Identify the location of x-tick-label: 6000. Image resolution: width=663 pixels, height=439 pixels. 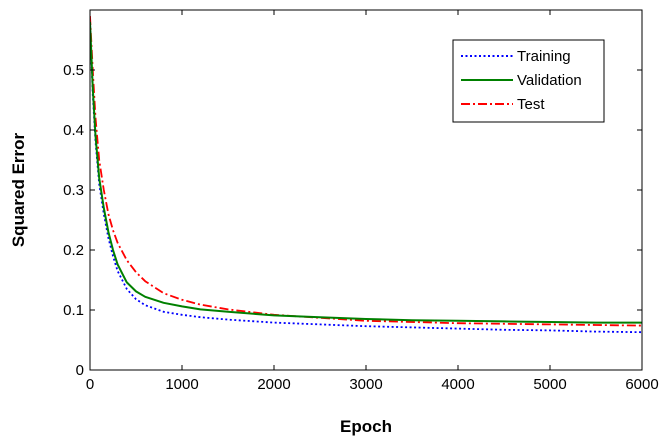
(641, 384).